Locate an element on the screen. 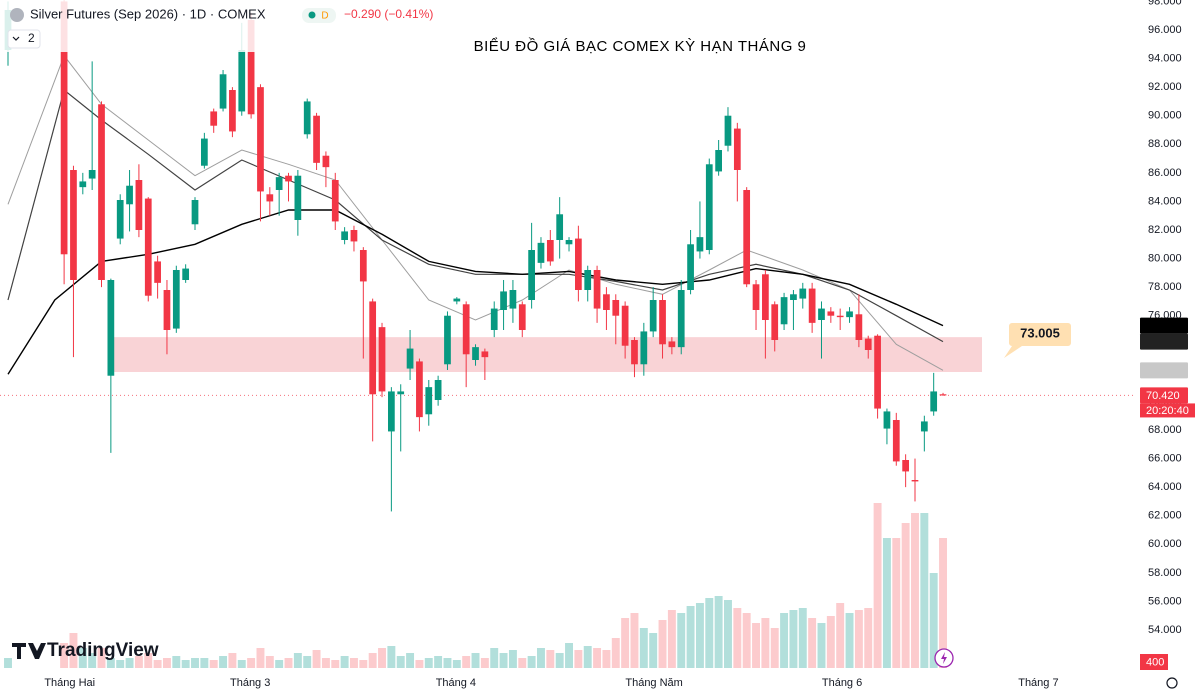  legend-backdrop is located at coordinates (220, 26).